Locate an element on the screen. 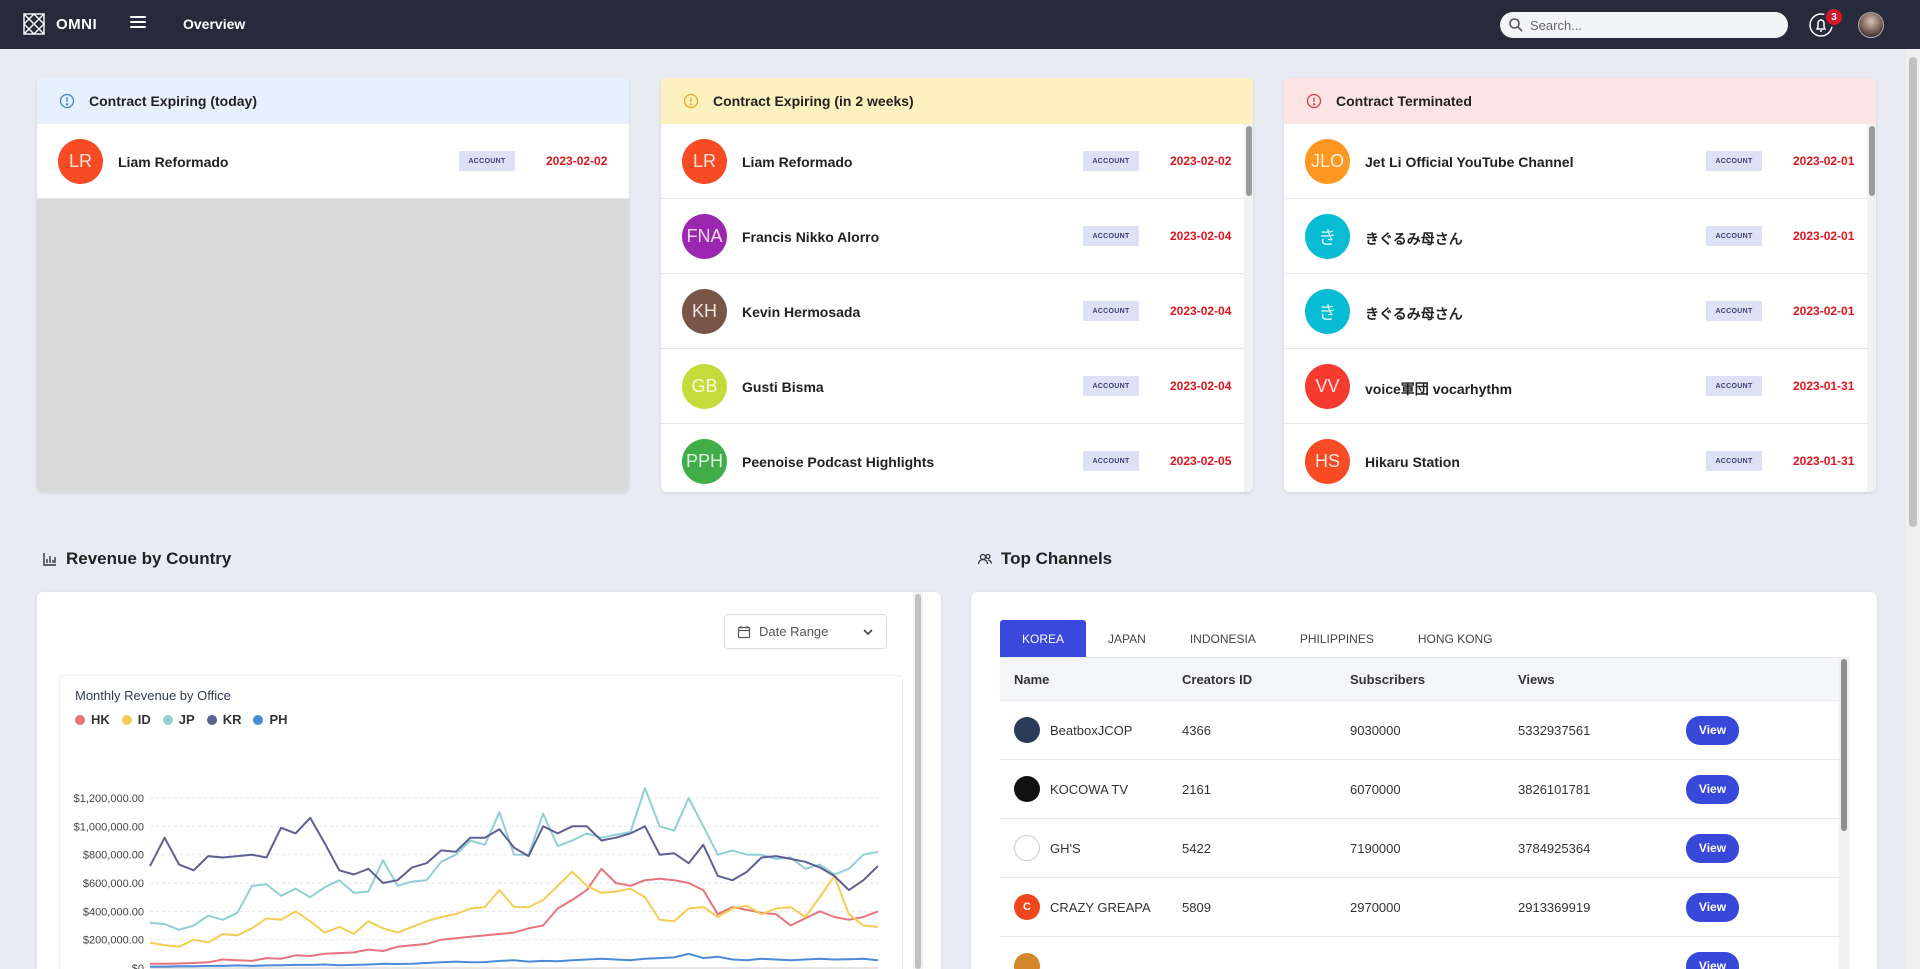  contract-date: 2023-02-02 is located at coordinates (577, 161).